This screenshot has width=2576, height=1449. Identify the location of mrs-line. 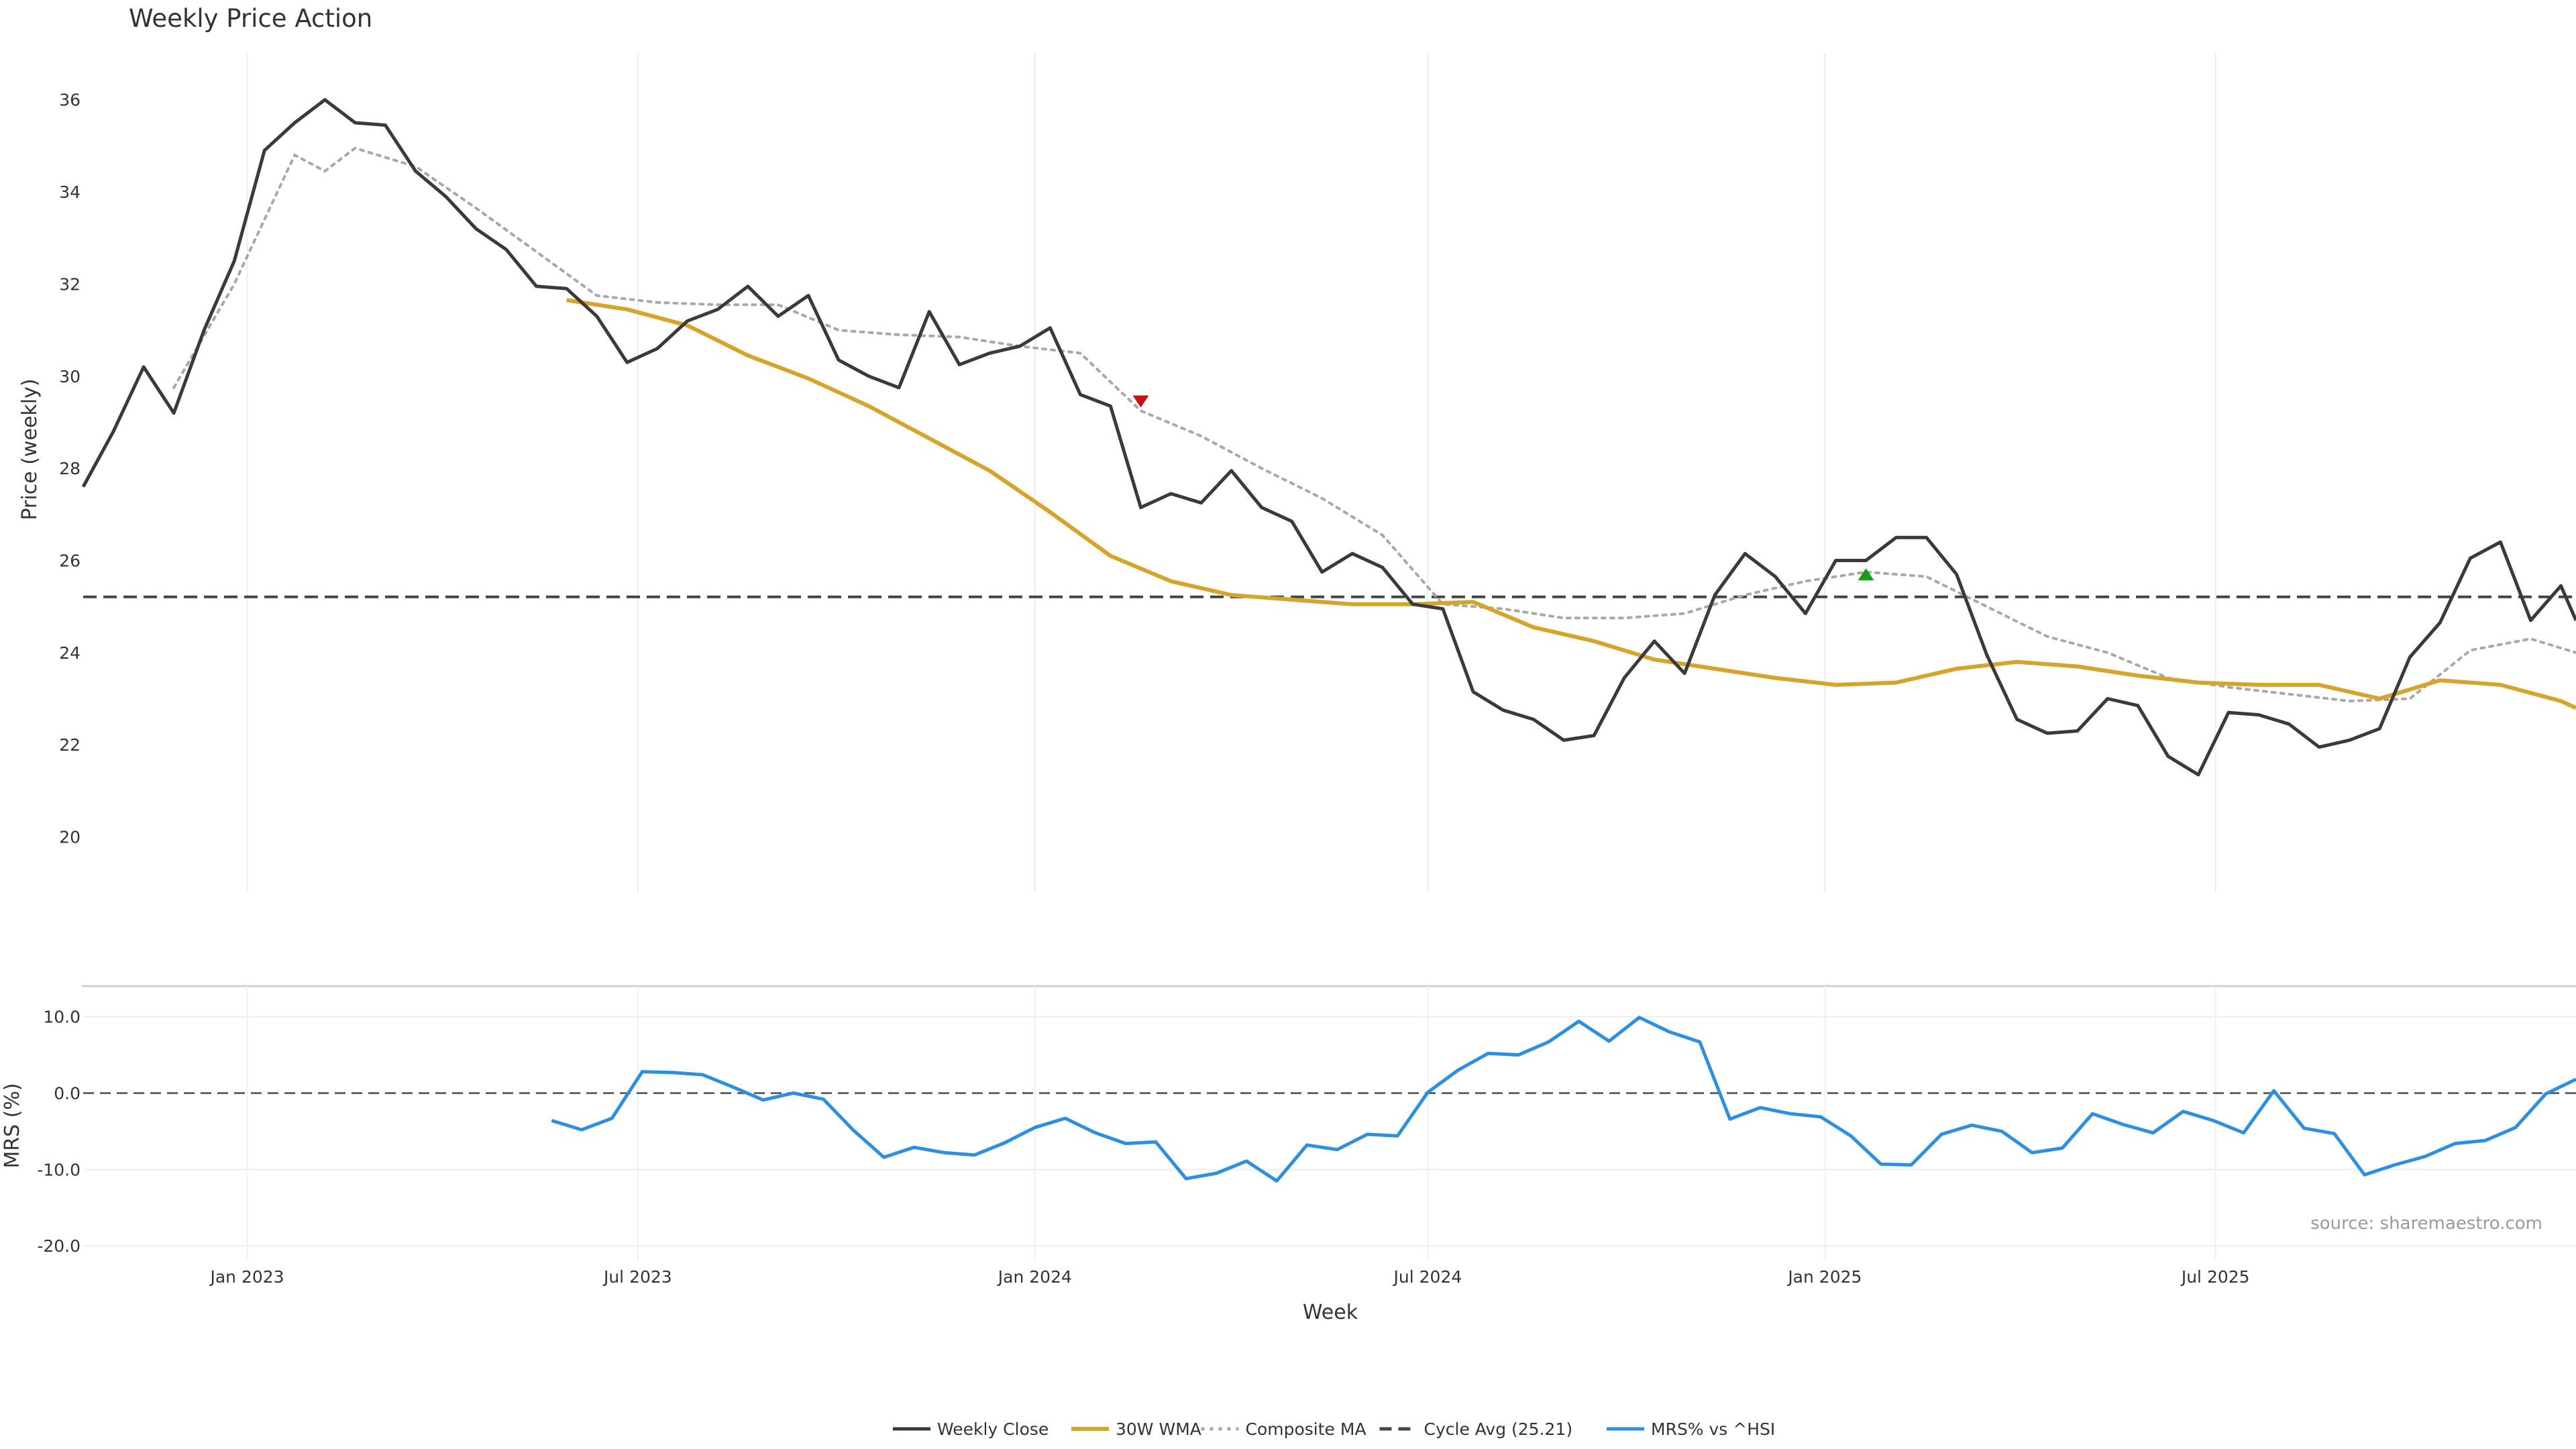
(1563, 1099).